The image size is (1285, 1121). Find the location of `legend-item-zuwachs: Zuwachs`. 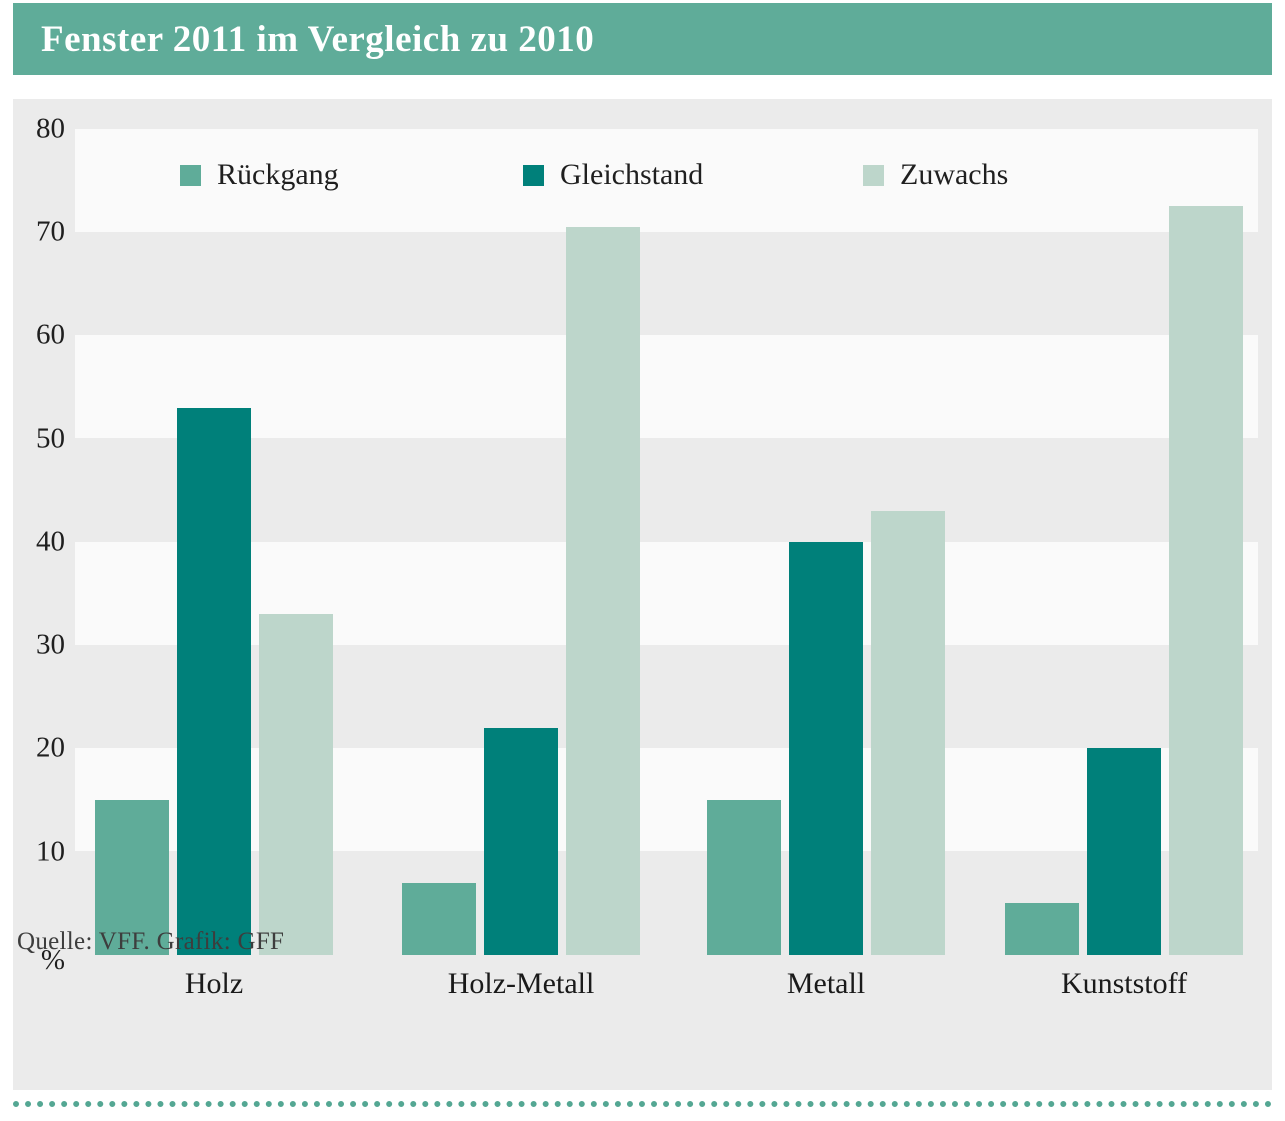

legend-item-zuwachs: Zuwachs is located at coordinates (936, 174).